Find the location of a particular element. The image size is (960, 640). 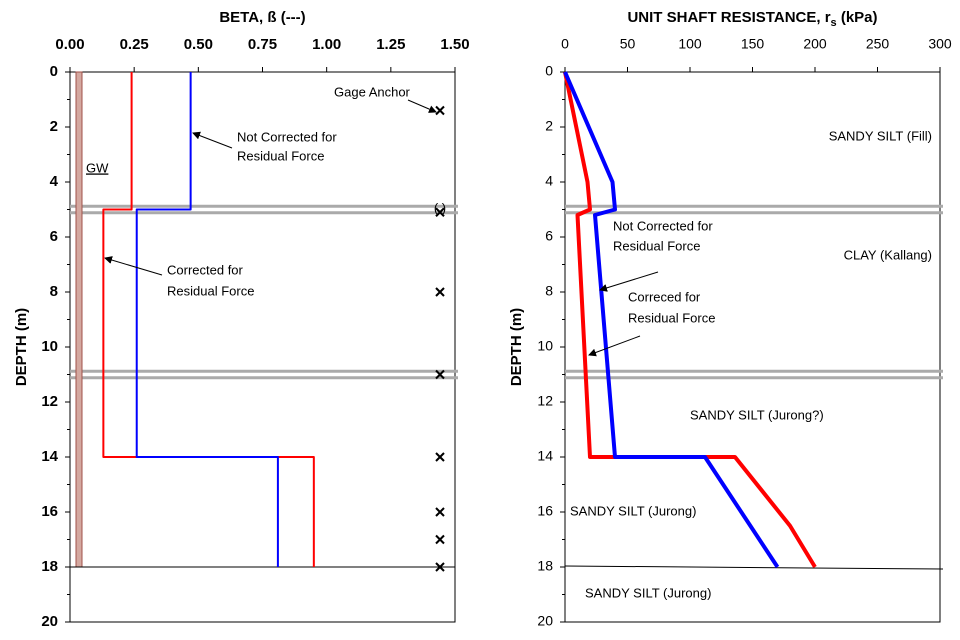

annotation: Corrected for is located at coordinates (205, 269).